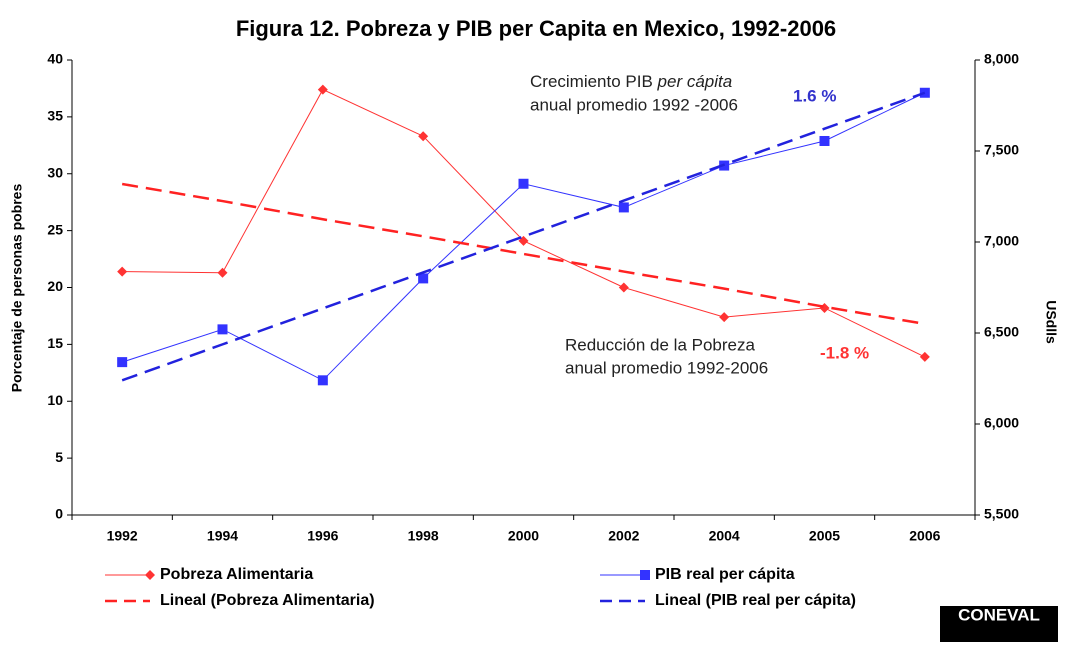 The width and height of the screenshot is (1072, 648). I want to click on x-tick-label: 1996, so click(322, 536).